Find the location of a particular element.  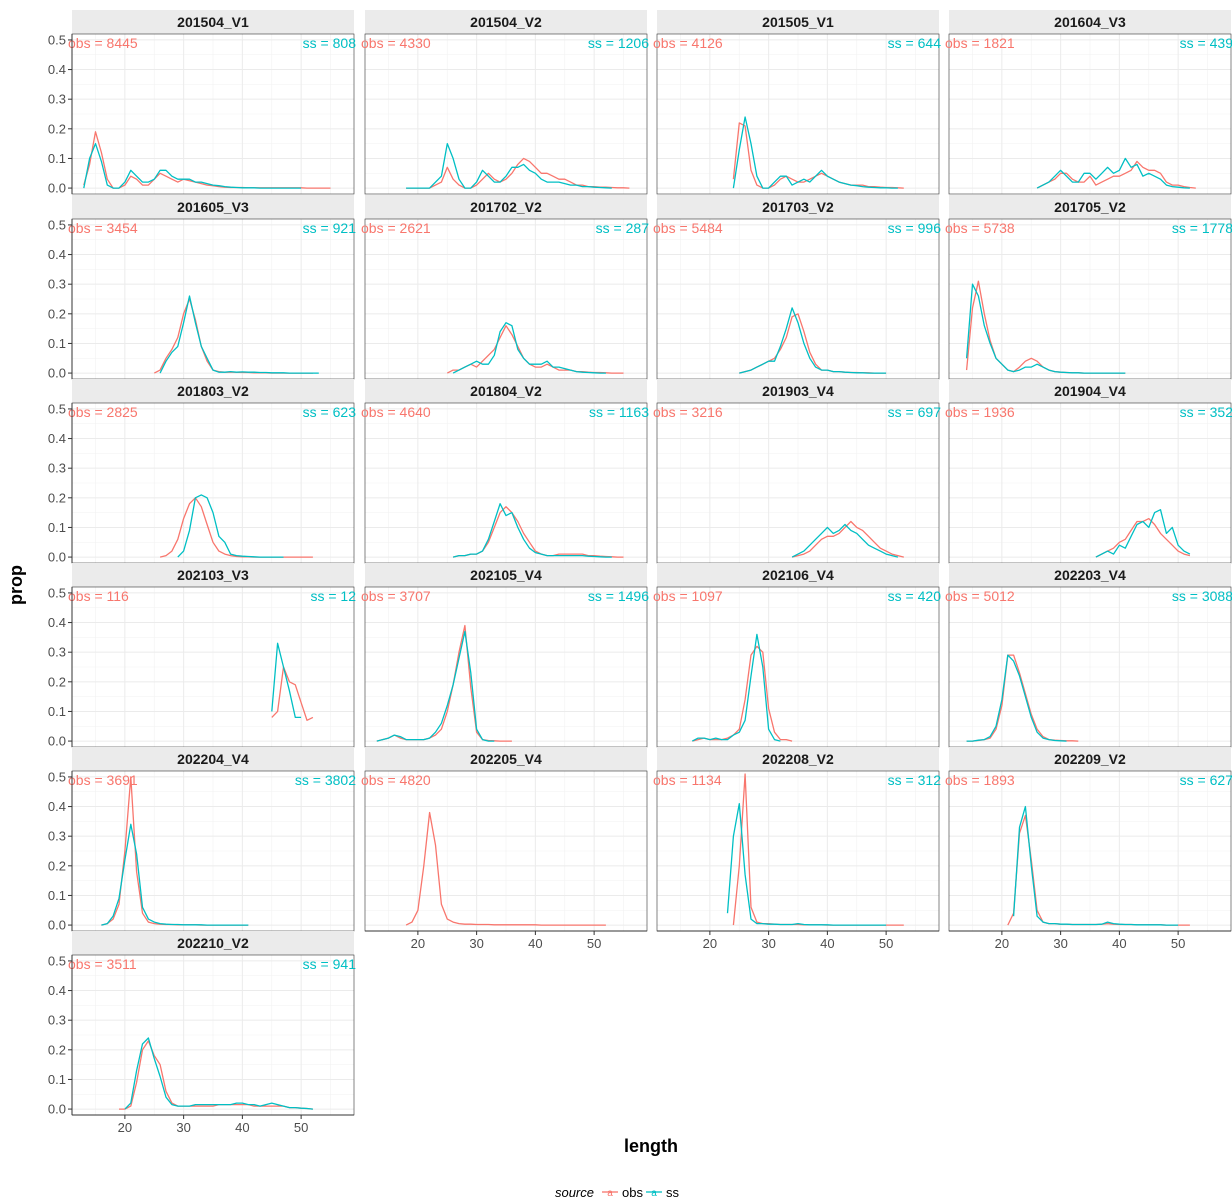

obs-count-label: obs = 5012 is located at coordinates (980, 596).